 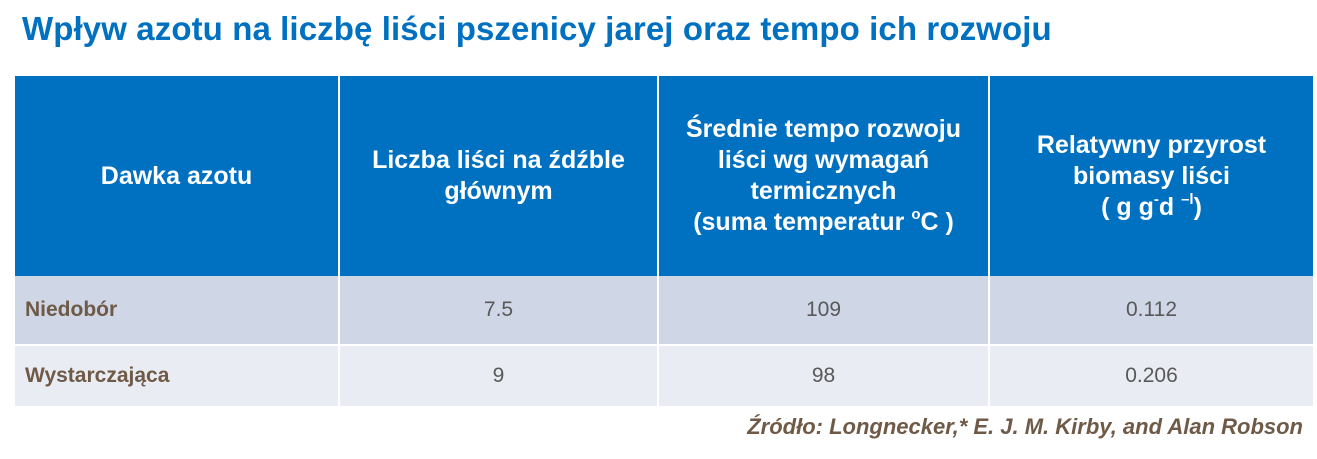 I want to click on header-leaf-count: Liczba liści na źdźble głównym, so click(x=499, y=176).